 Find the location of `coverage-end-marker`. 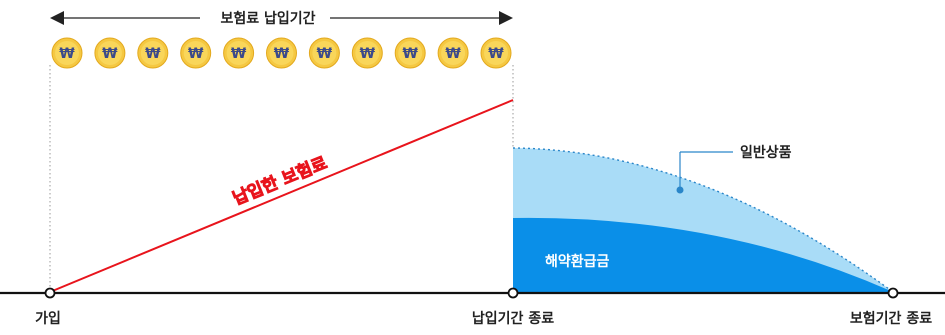

coverage-end-marker is located at coordinates (893, 293).